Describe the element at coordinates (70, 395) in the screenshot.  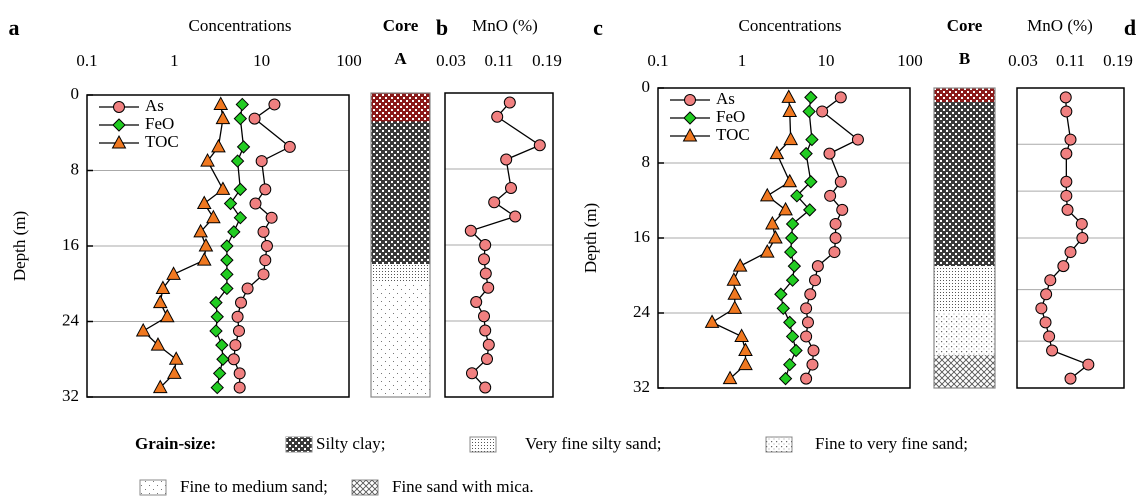
I see `y-tick-label: 32` at that location.